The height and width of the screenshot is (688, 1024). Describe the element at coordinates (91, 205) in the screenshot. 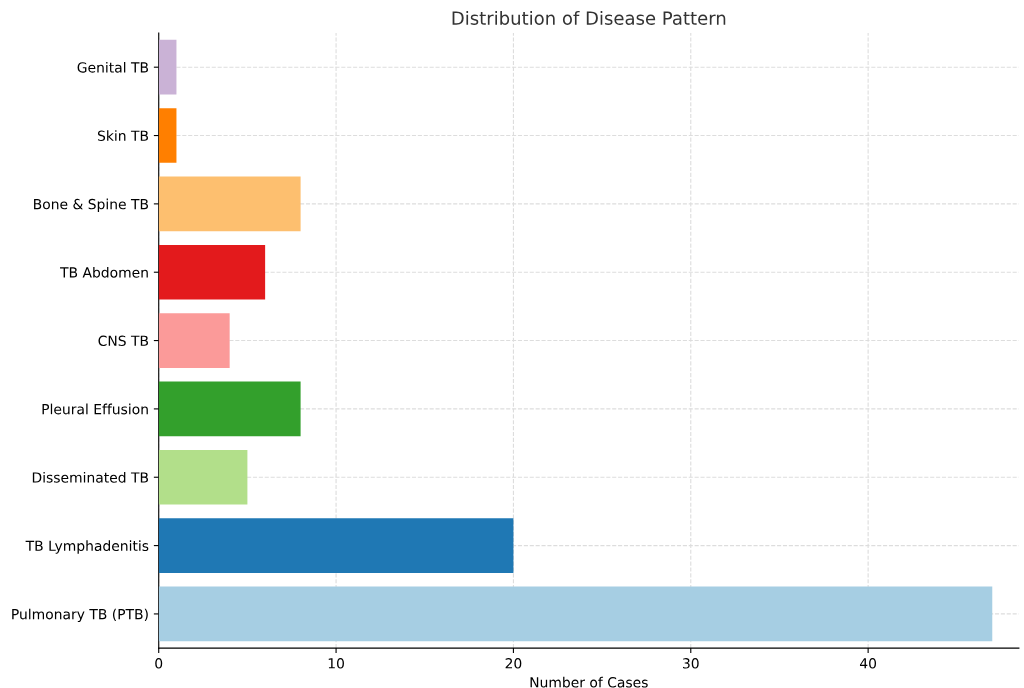

I see `y-tick-label: Bone & Spine TB` at that location.